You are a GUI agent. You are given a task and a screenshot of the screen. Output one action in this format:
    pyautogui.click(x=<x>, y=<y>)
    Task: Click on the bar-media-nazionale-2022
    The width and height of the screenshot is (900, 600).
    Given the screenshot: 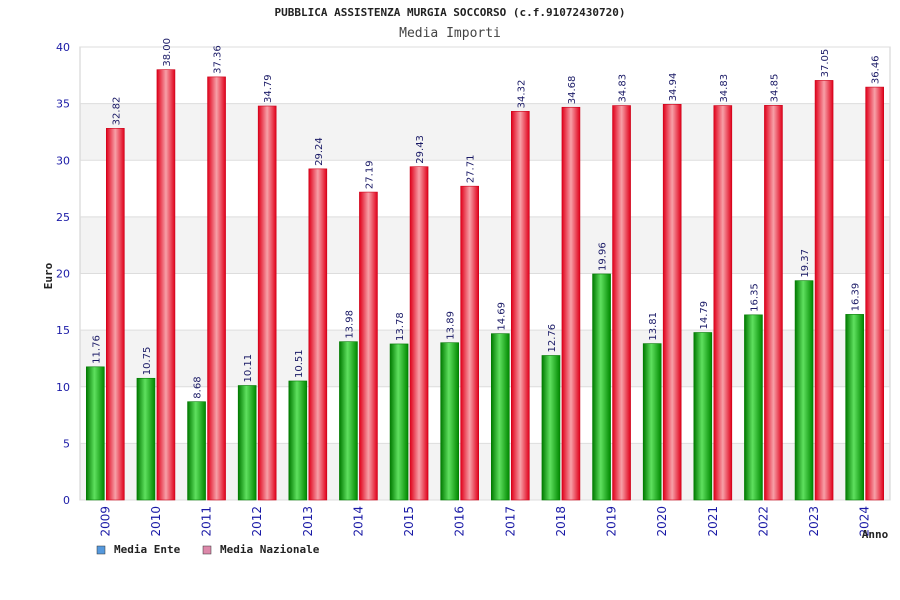 What is the action you would take?
    pyautogui.click(x=773, y=303)
    